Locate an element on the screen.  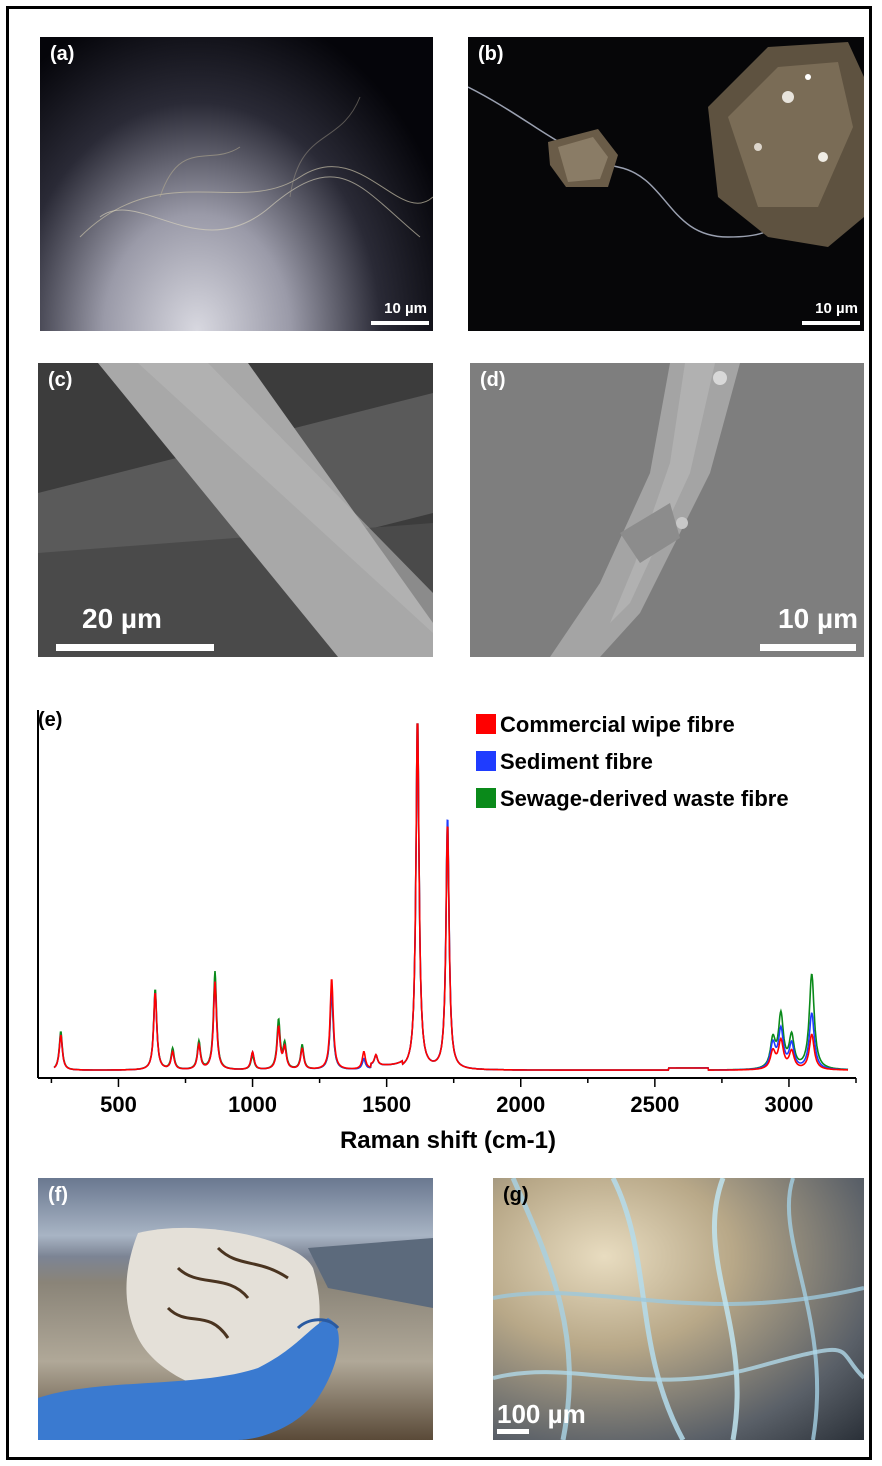
panel-d-sem-image: (d) 10 µm is located at coordinates (667, 510).